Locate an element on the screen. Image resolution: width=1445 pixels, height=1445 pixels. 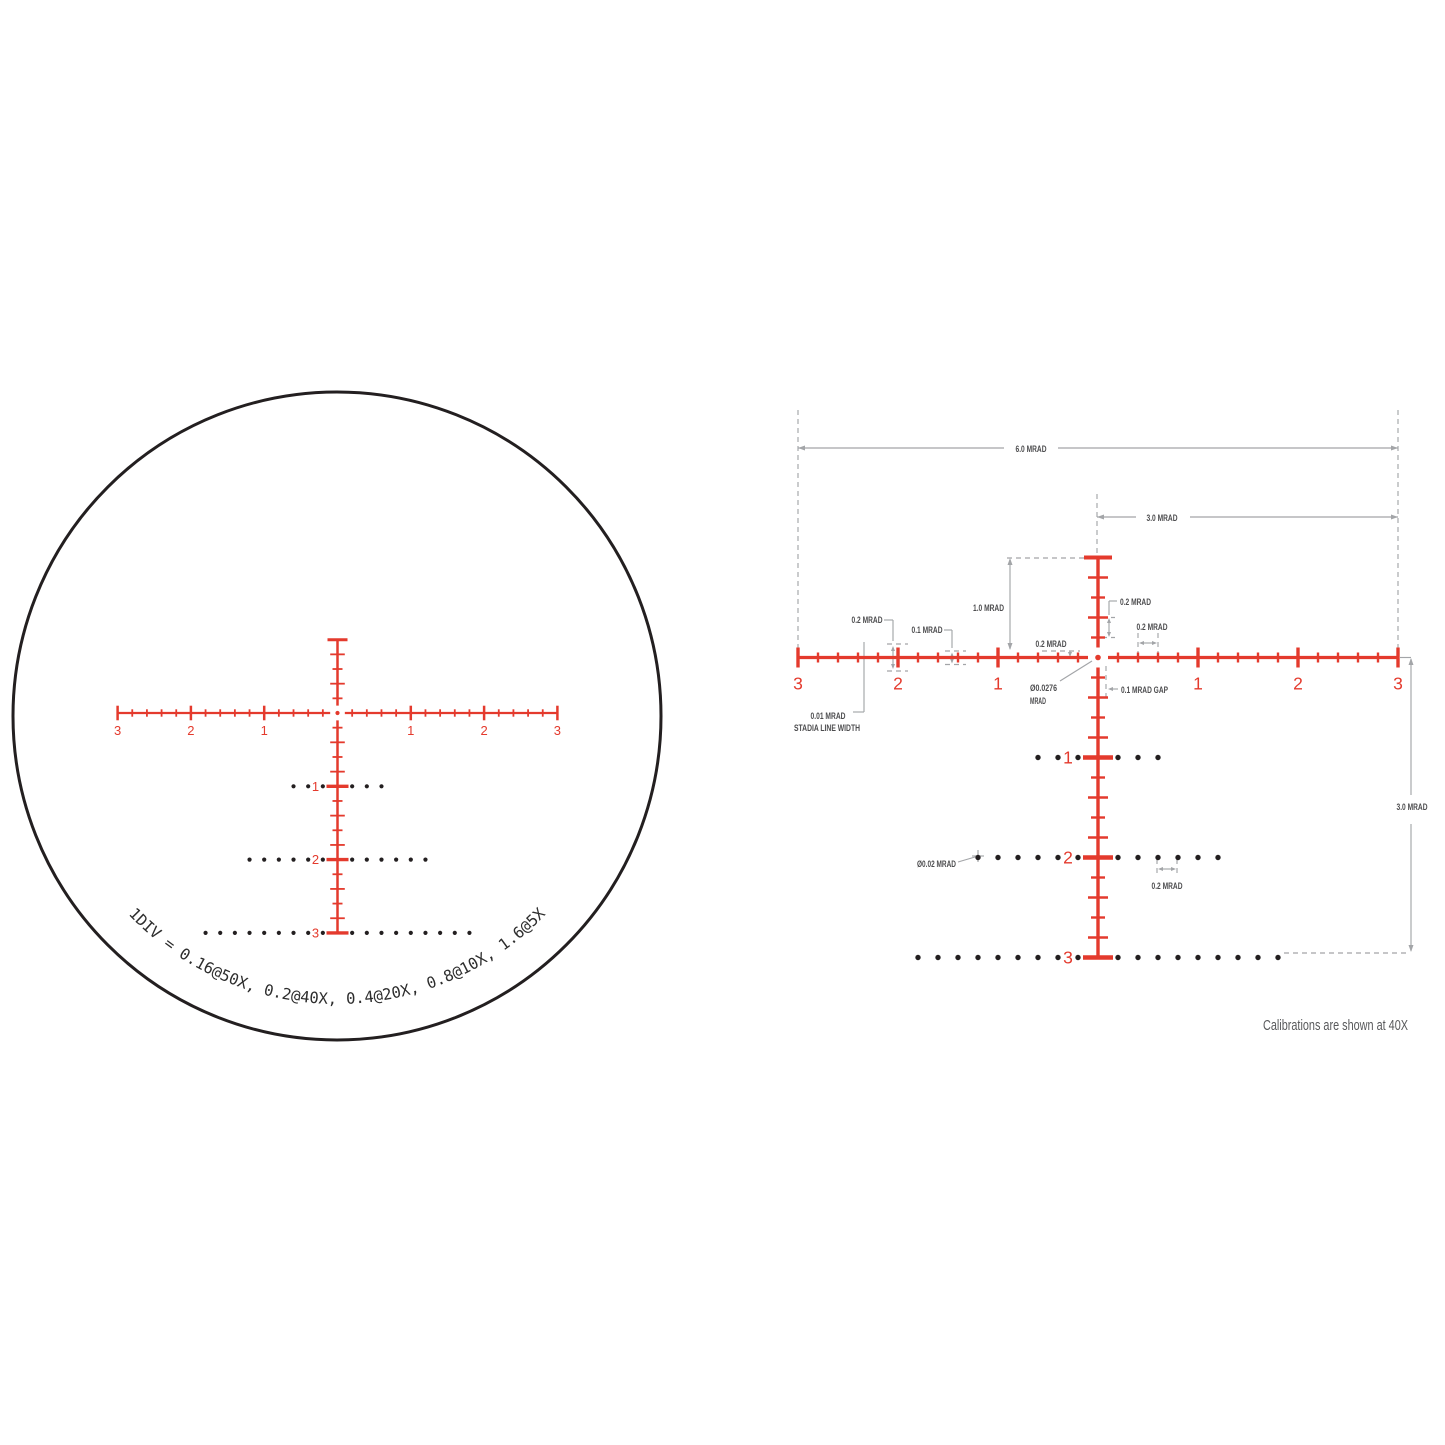
dim-label-dim-02-right: 0.2 MRAD is located at coordinates (1152, 627).